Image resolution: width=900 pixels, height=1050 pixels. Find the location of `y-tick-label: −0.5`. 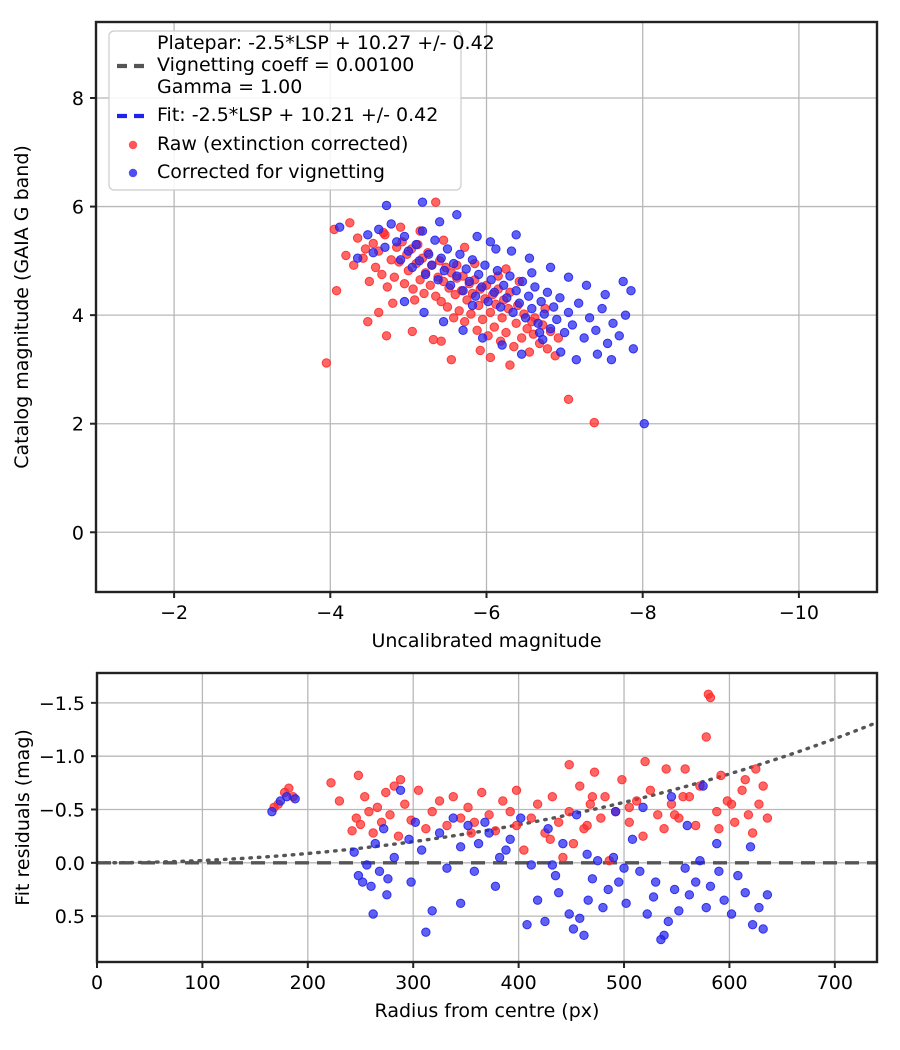

y-tick-label: −0.5 is located at coordinates (62, 811).